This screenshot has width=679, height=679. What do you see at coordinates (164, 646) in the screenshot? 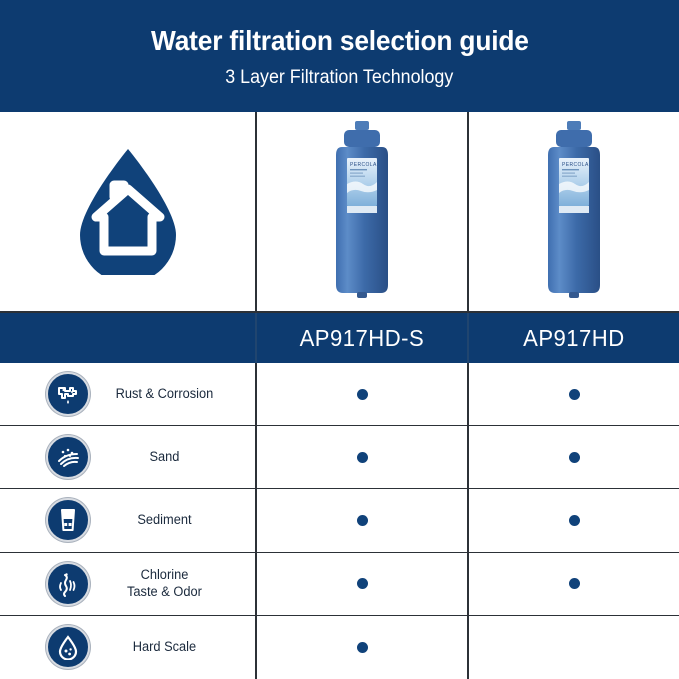
I see `feature-label-hard-scale: Hard Scale` at bounding box center [164, 646].